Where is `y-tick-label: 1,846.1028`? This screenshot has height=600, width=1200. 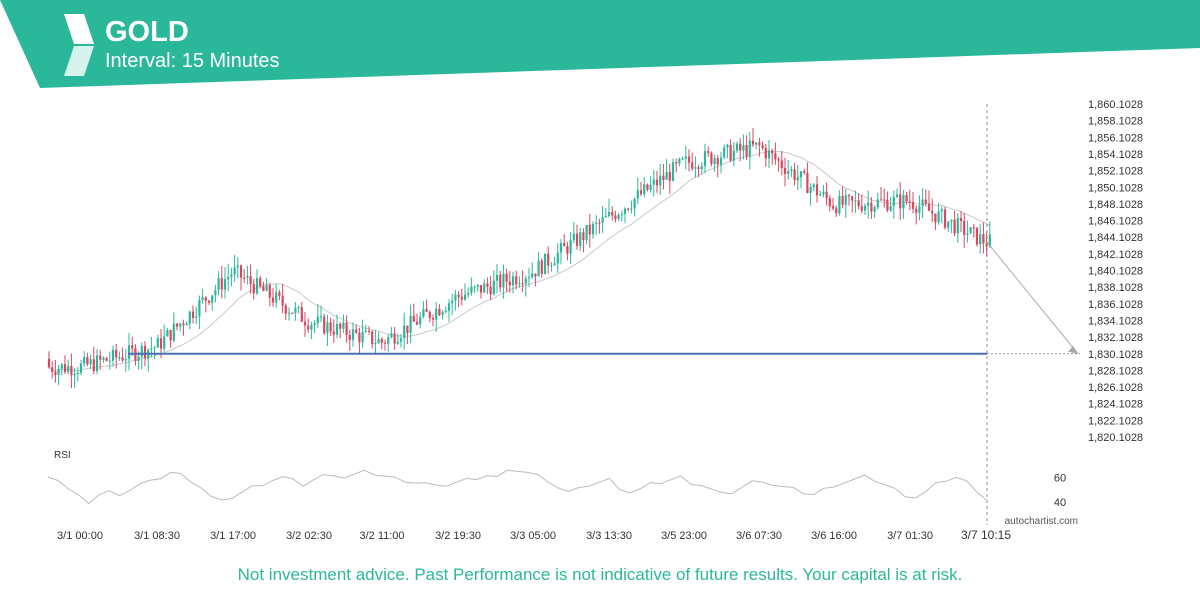 y-tick-label: 1,846.1028 is located at coordinates (1115, 222).